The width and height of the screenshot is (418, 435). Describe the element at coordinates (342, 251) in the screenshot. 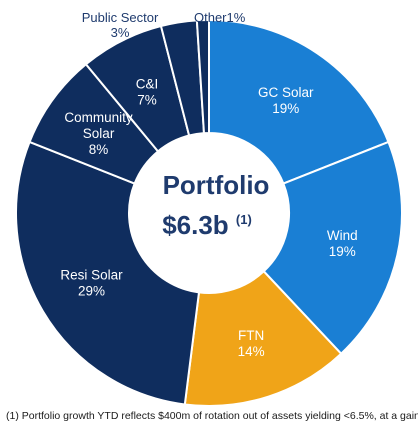

I see `slice-label-wind-value: 19%` at that location.